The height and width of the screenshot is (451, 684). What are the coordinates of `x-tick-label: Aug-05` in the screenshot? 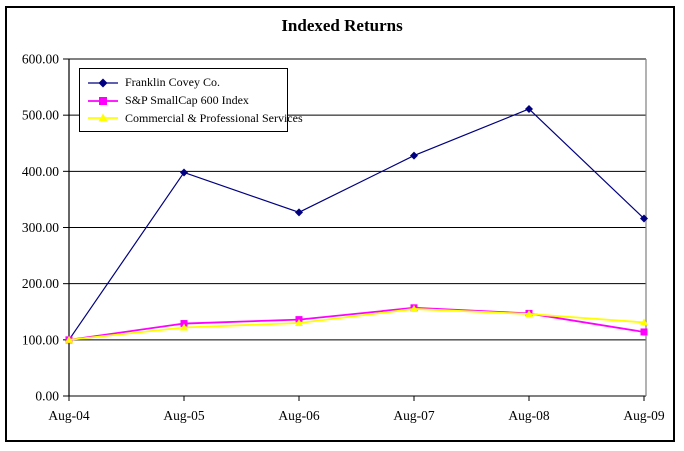 It's located at (183, 415).